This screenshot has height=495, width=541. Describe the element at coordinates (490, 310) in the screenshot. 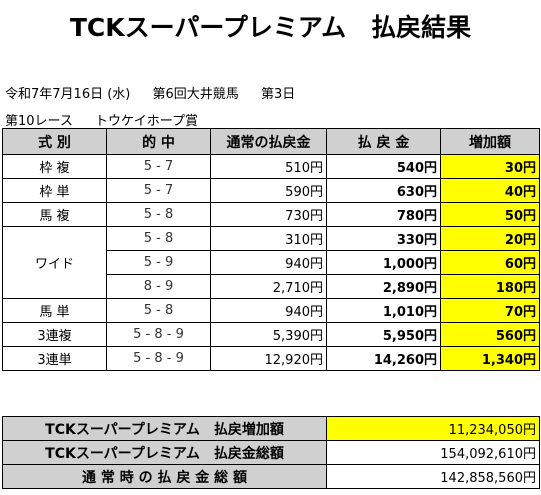

I see `increase-amount: 70円` at that location.